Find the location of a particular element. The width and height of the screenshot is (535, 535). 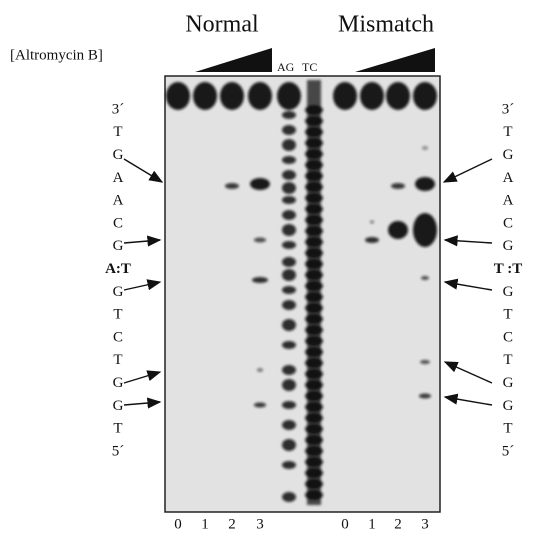

compound-label: [Altromycin B] is located at coordinates (56, 55).